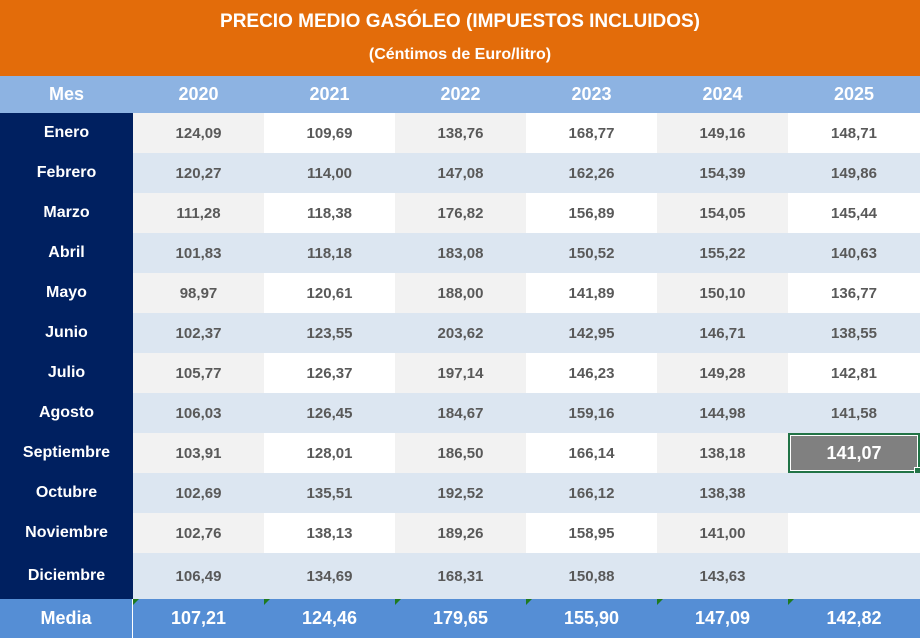  Describe the element at coordinates (460, 94) in the screenshot. I see `header-year: 2022` at that location.